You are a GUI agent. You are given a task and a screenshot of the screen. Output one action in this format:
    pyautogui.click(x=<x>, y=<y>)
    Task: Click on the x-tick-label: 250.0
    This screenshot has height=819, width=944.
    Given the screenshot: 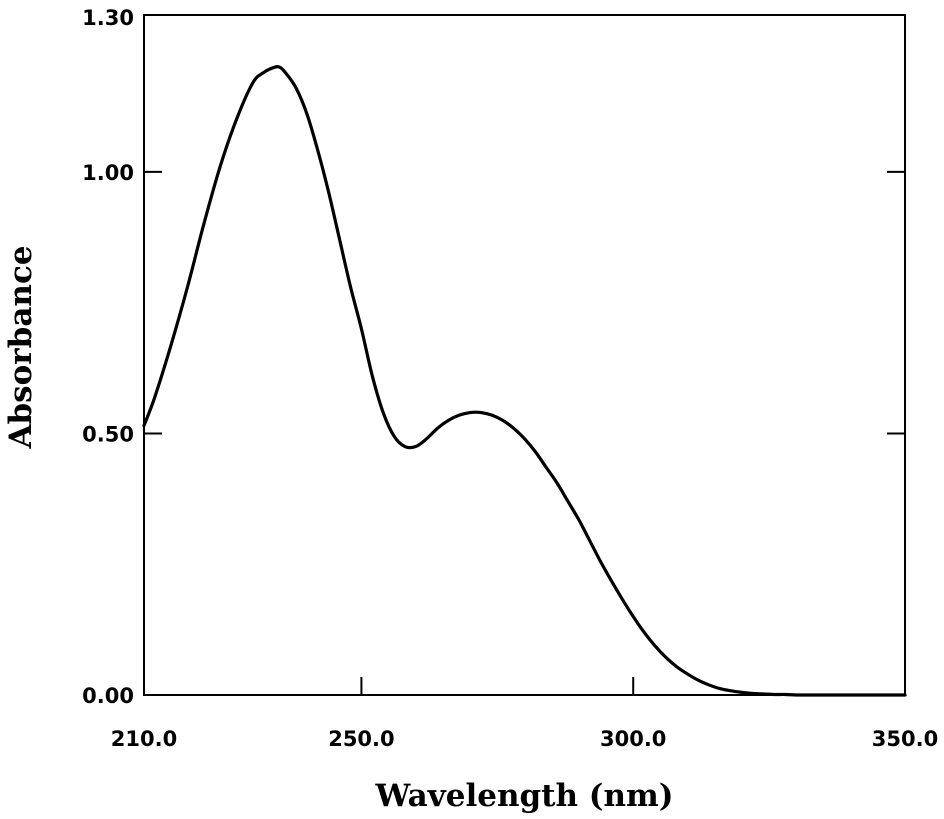 What is the action you would take?
    pyautogui.click(x=361, y=739)
    